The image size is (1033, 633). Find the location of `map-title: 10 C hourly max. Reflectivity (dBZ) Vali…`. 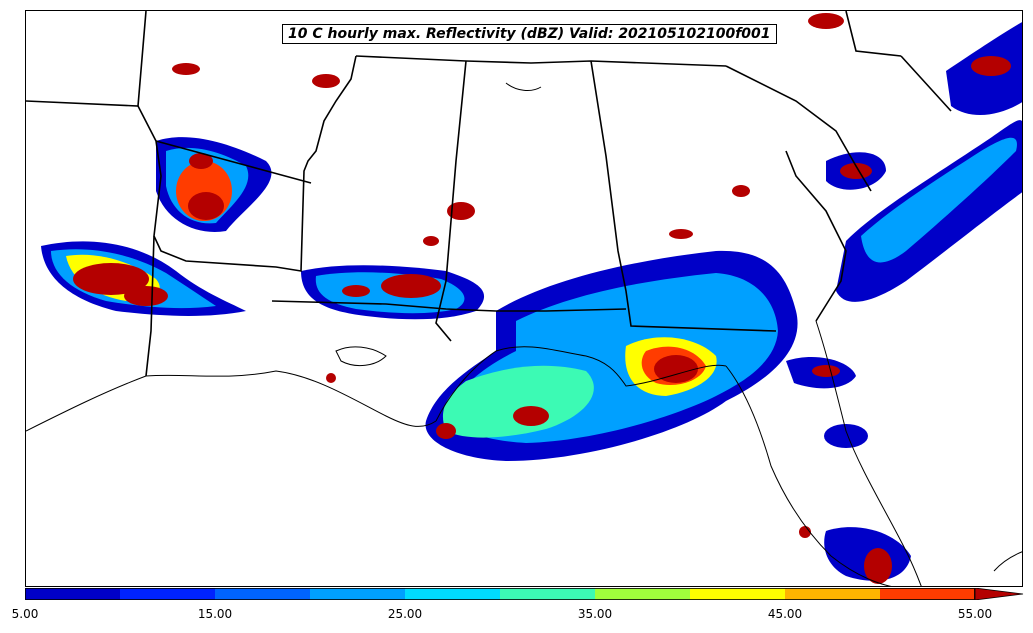

map-title: 10 C hourly max. Reflectivity (dBZ) Vali… is located at coordinates (529, 34).